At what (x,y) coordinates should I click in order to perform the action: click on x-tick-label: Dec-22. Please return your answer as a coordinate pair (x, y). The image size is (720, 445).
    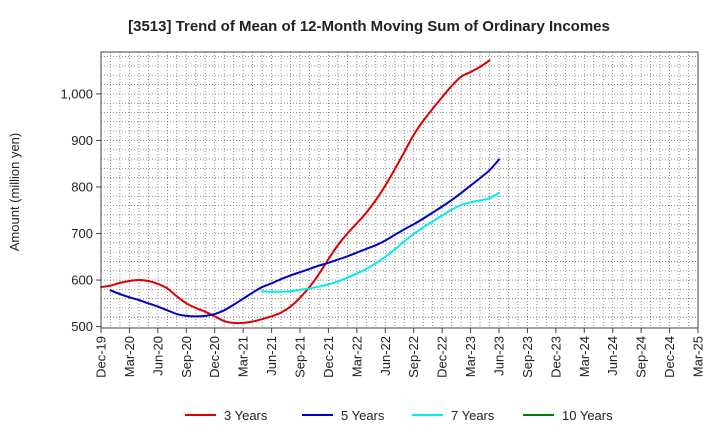
    Looking at the image, I should click on (442, 357).